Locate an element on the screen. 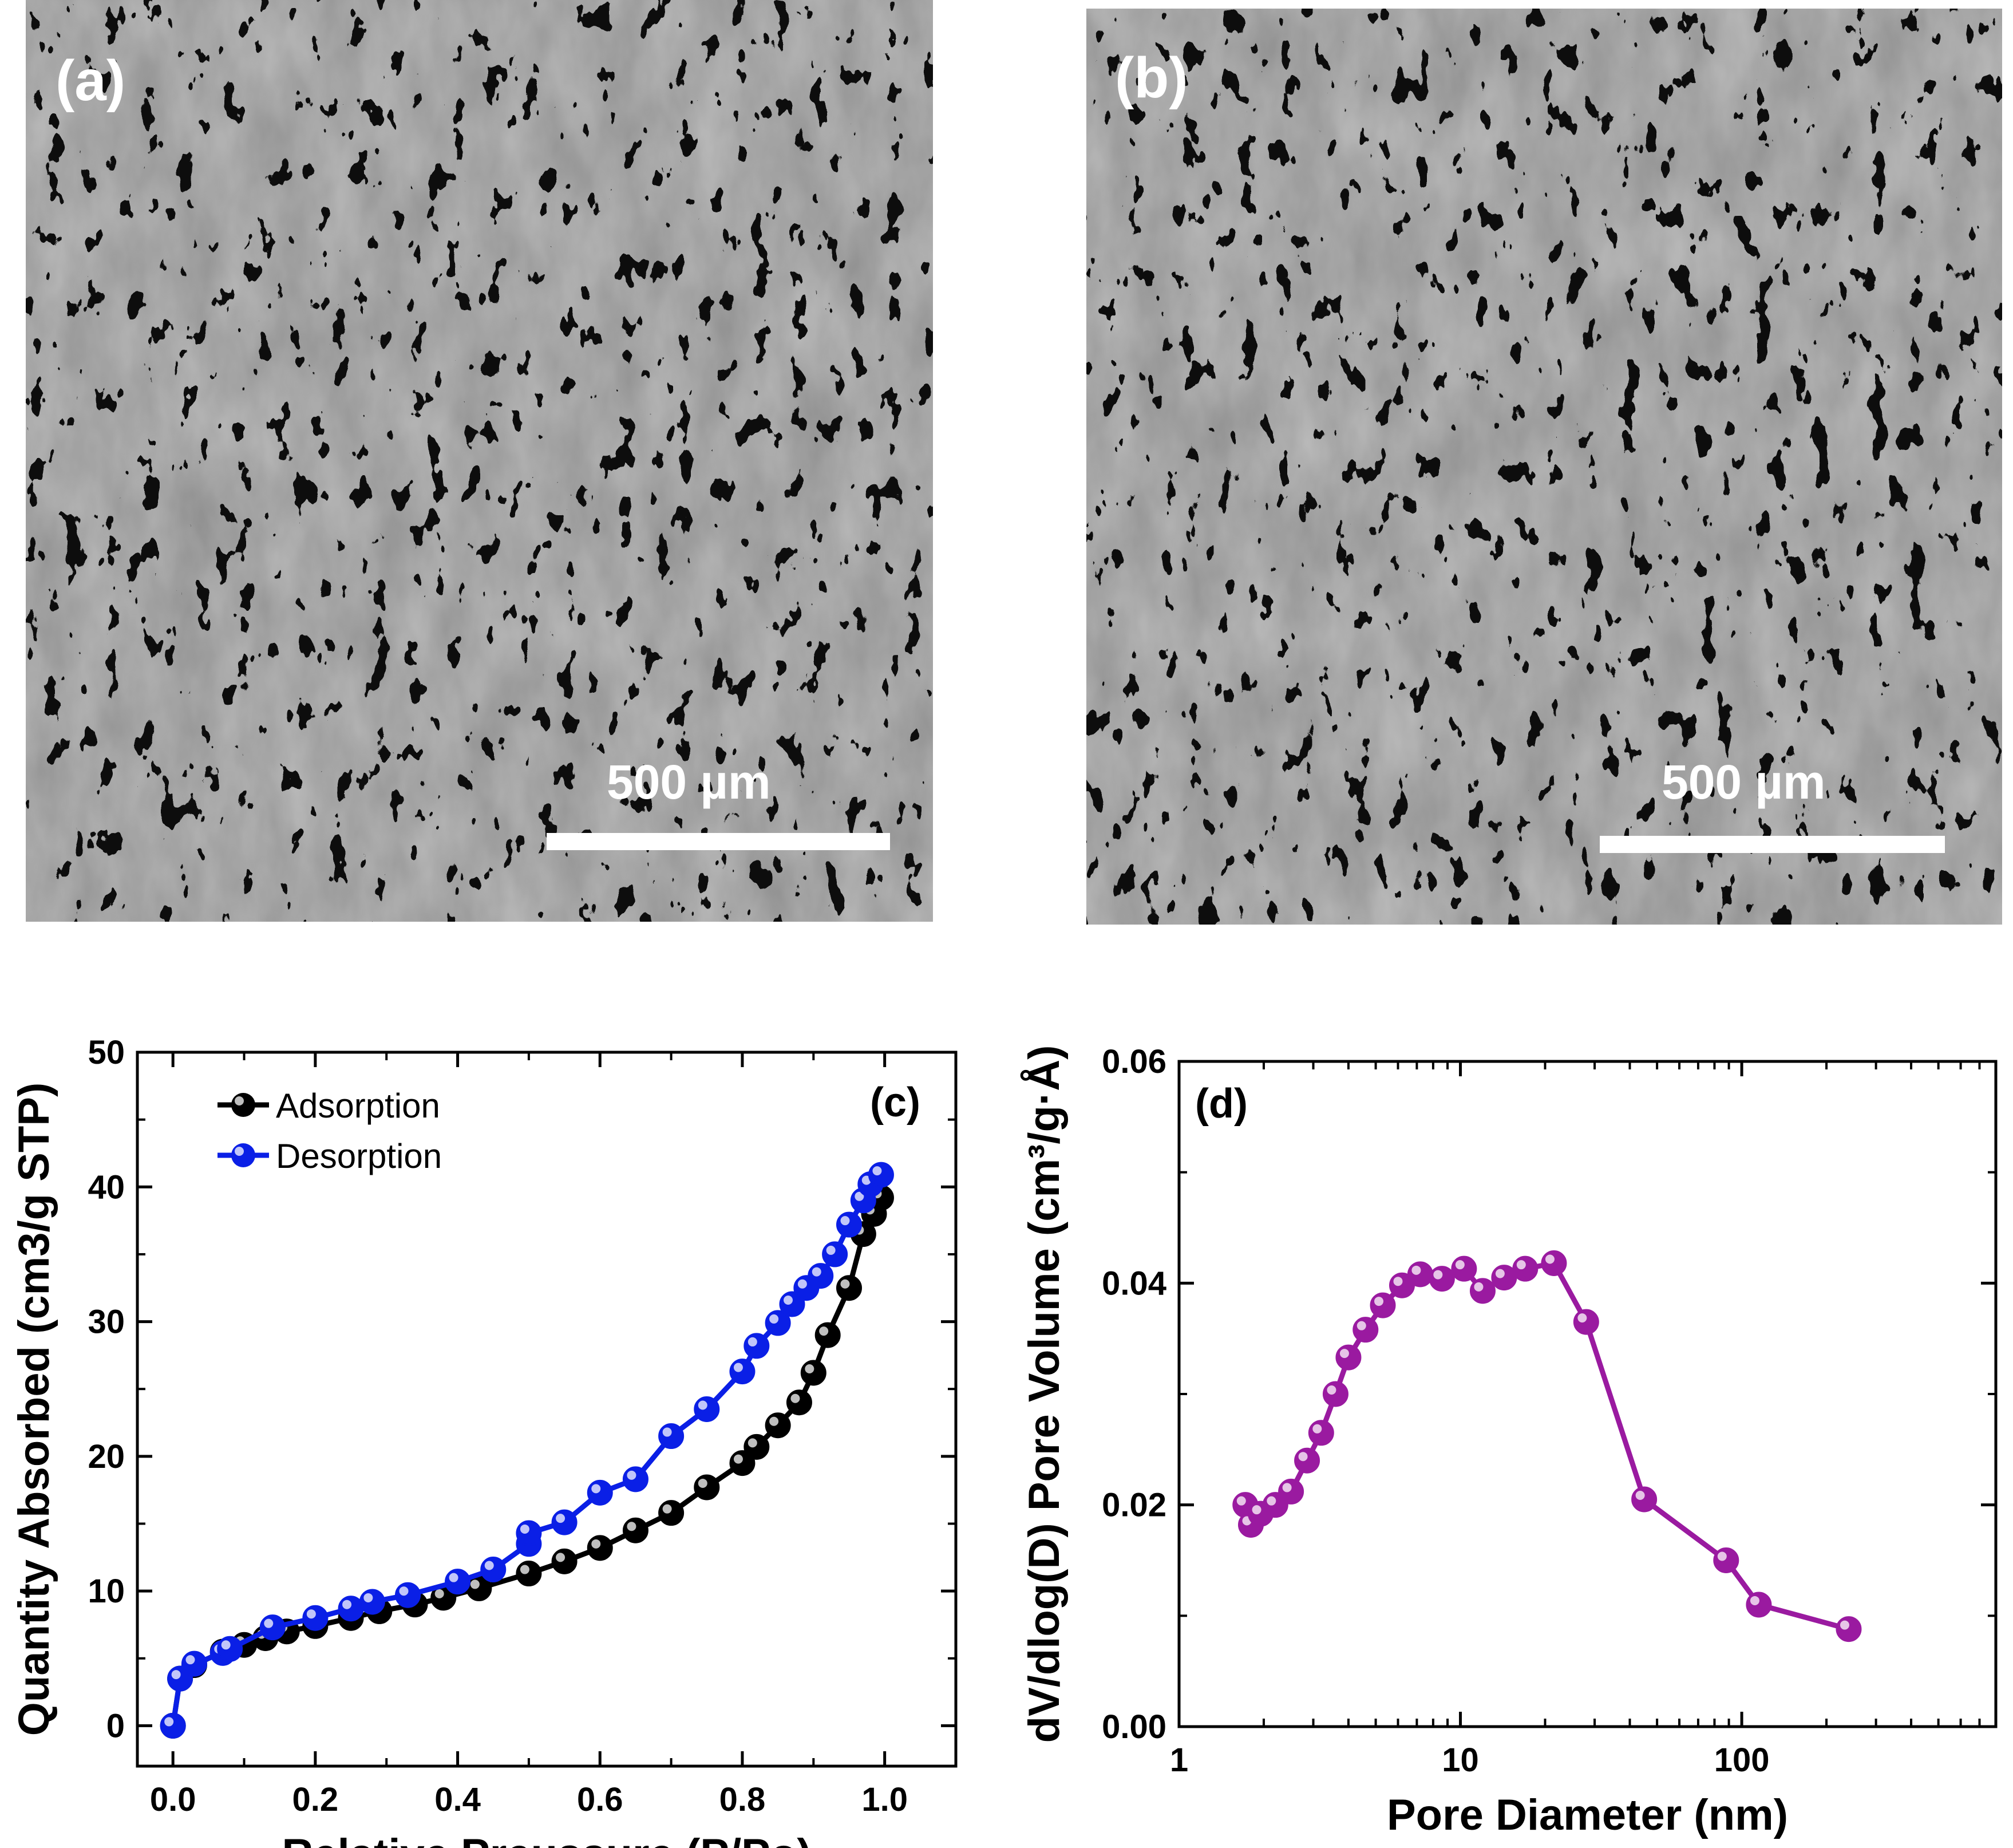 Image resolution: width=2013 pixels, height=1848 pixels. legend-label-1: Desorption is located at coordinates (359, 1156).